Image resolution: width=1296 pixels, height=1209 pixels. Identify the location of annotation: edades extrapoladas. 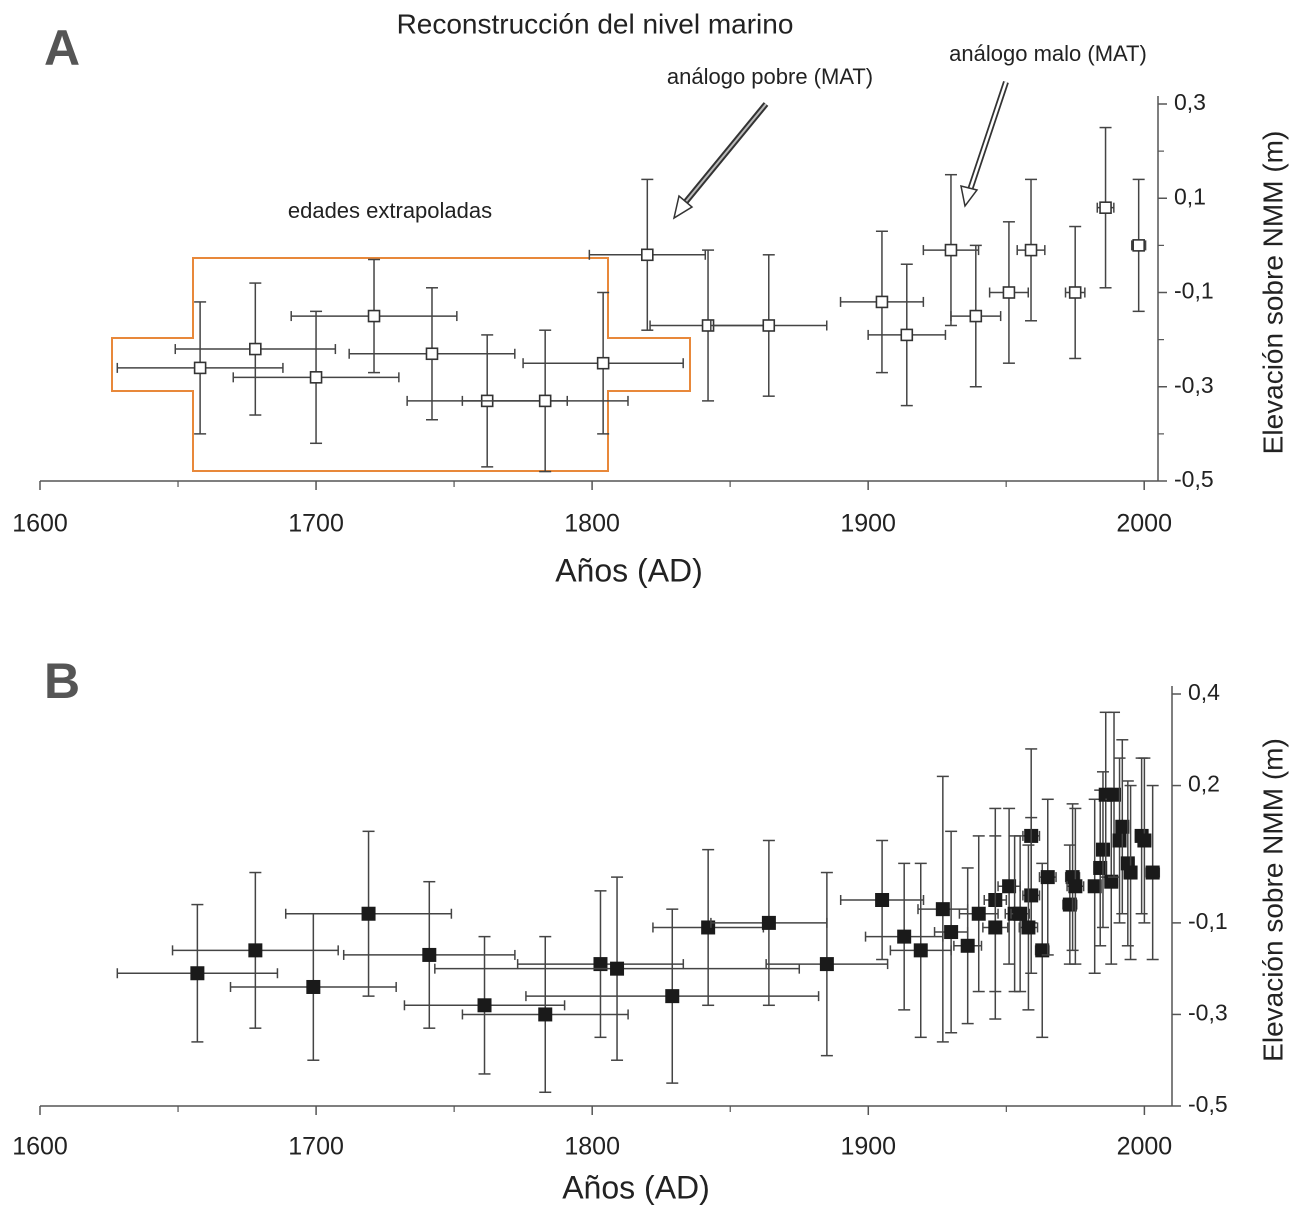
(390, 210).